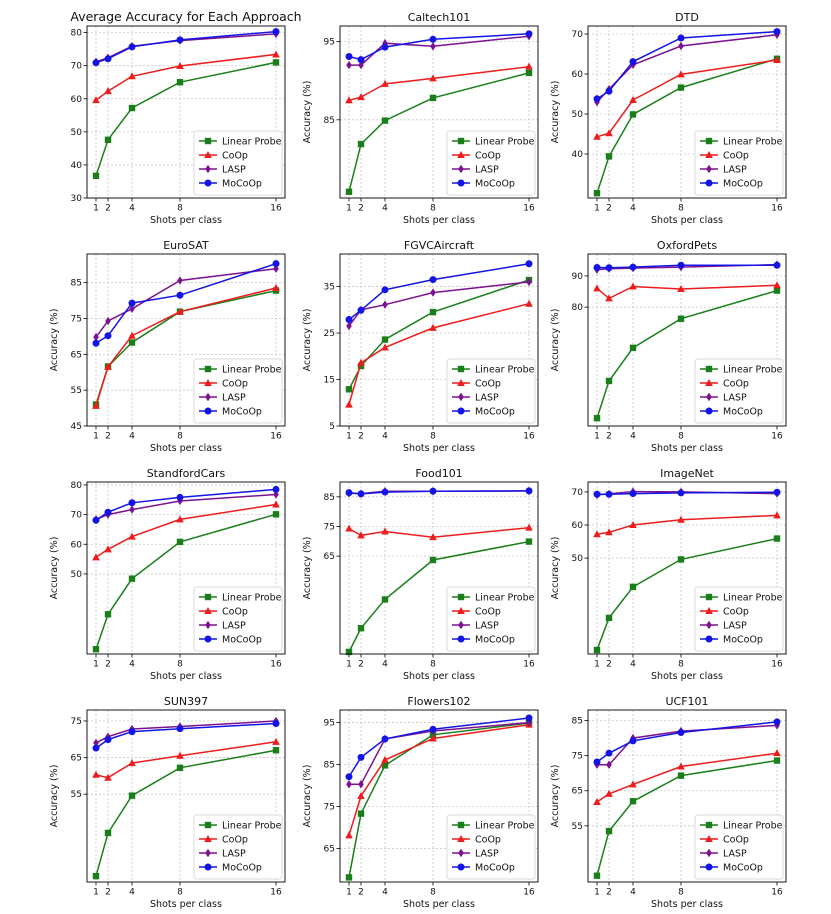 The width and height of the screenshot is (831, 914). I want to click on legend: Linear Probe CoOp LASP MoCoOp, so click(238, 391).